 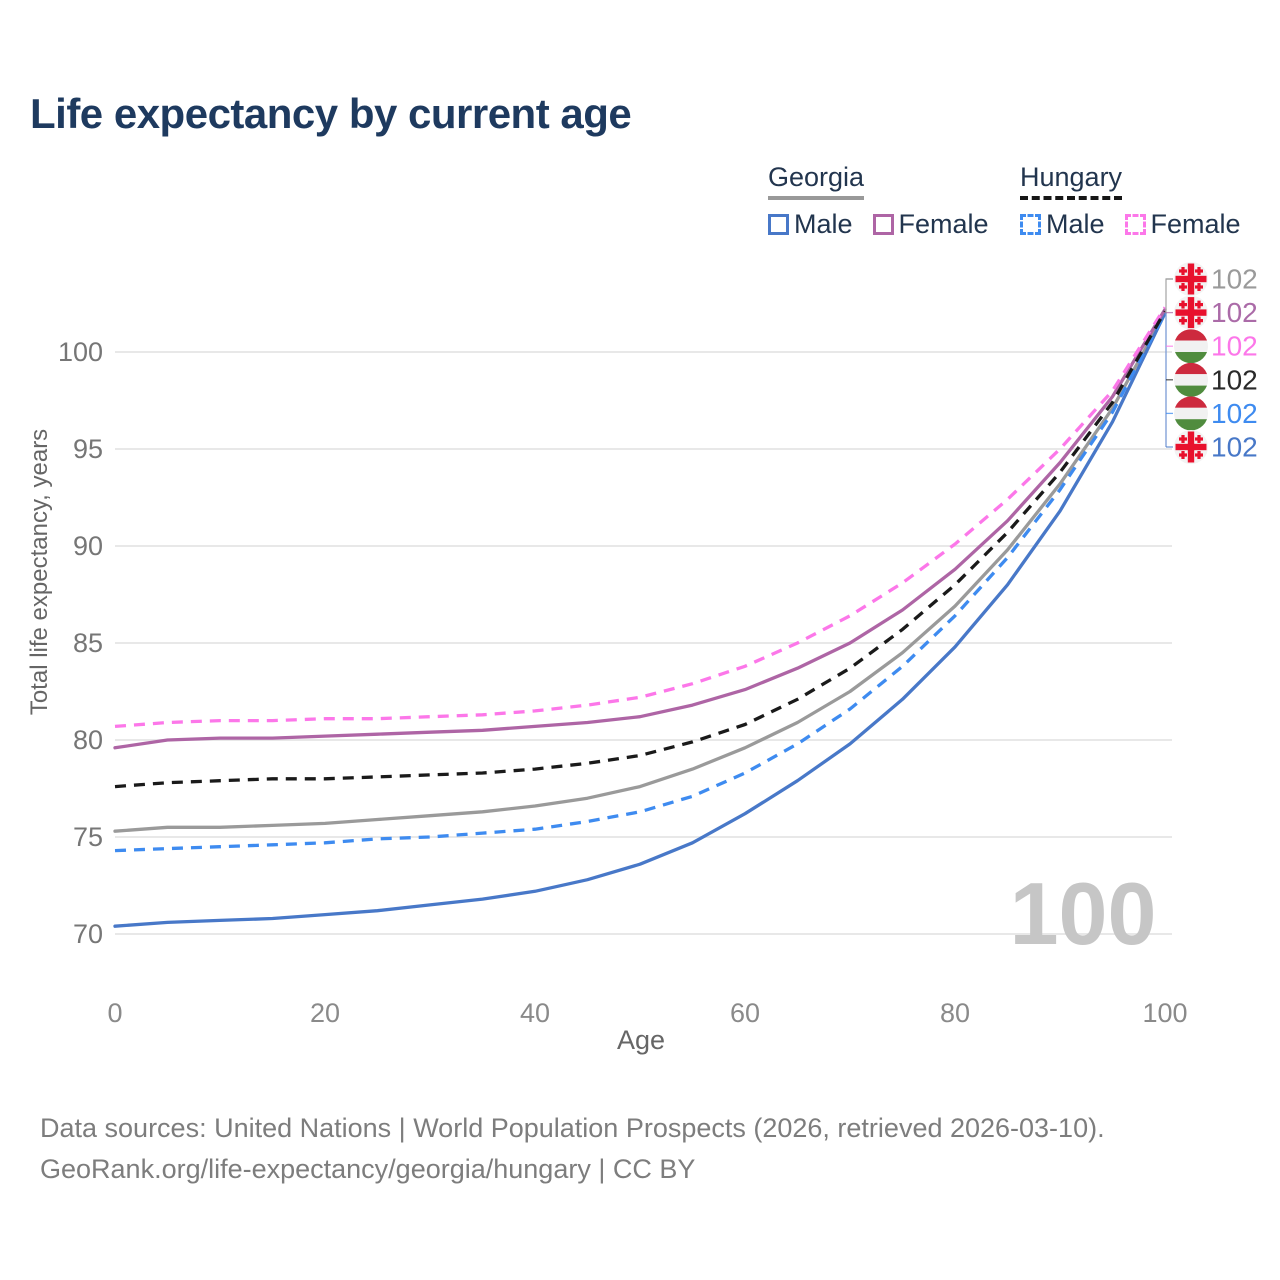 I want to click on legend-item-hungary-male: Male, so click(x=1062, y=224).